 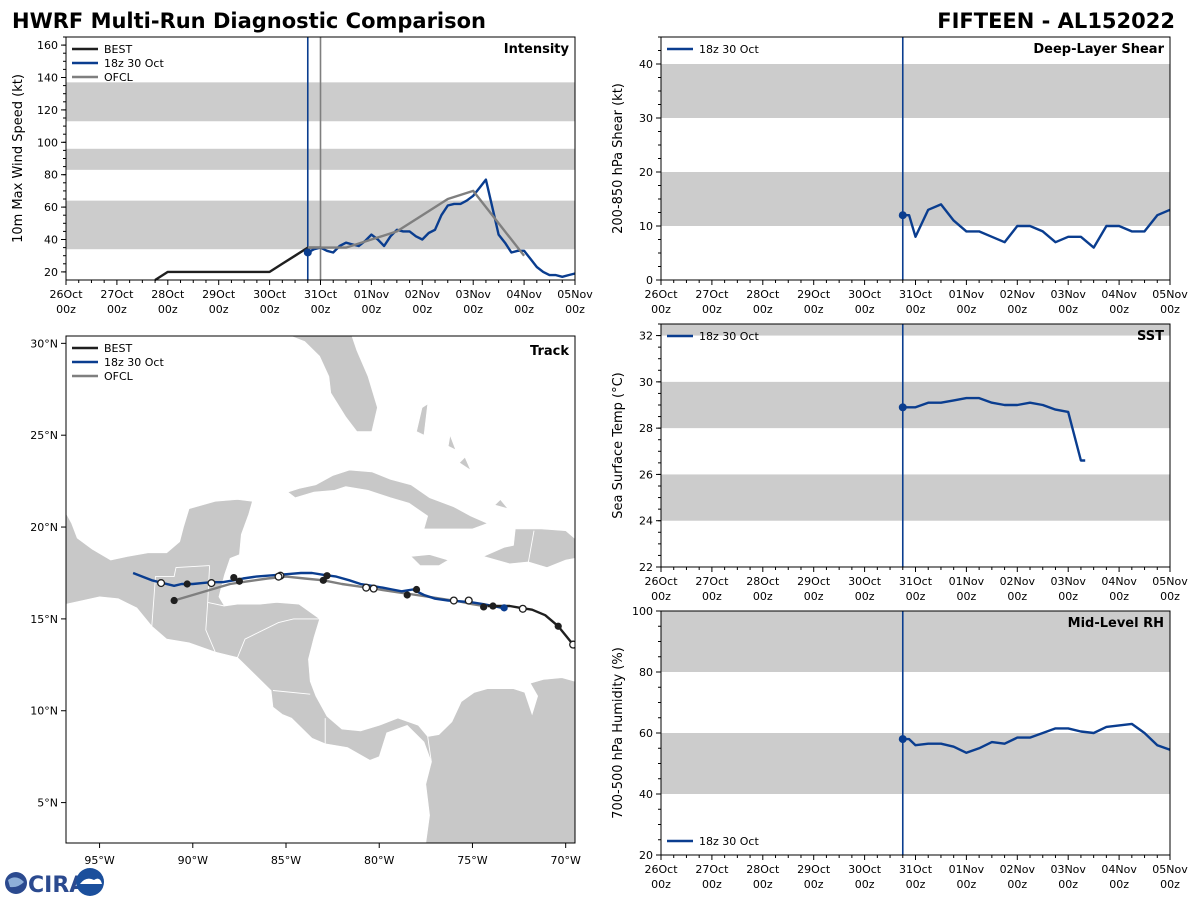 What do you see at coordinates (1056, 21) in the screenshot?
I see `storm-id: FIFTEEN - AL152022` at bounding box center [1056, 21].